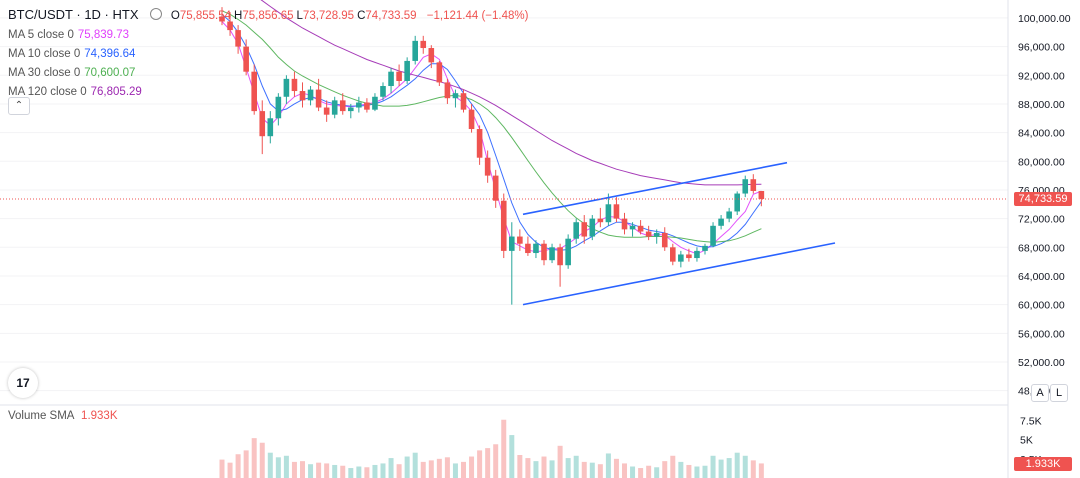 Image resolution: width=1080 pixels, height=478 pixels. What do you see at coordinates (99, 416) in the screenshot?
I see `volume-value: 1.933K` at bounding box center [99, 416].